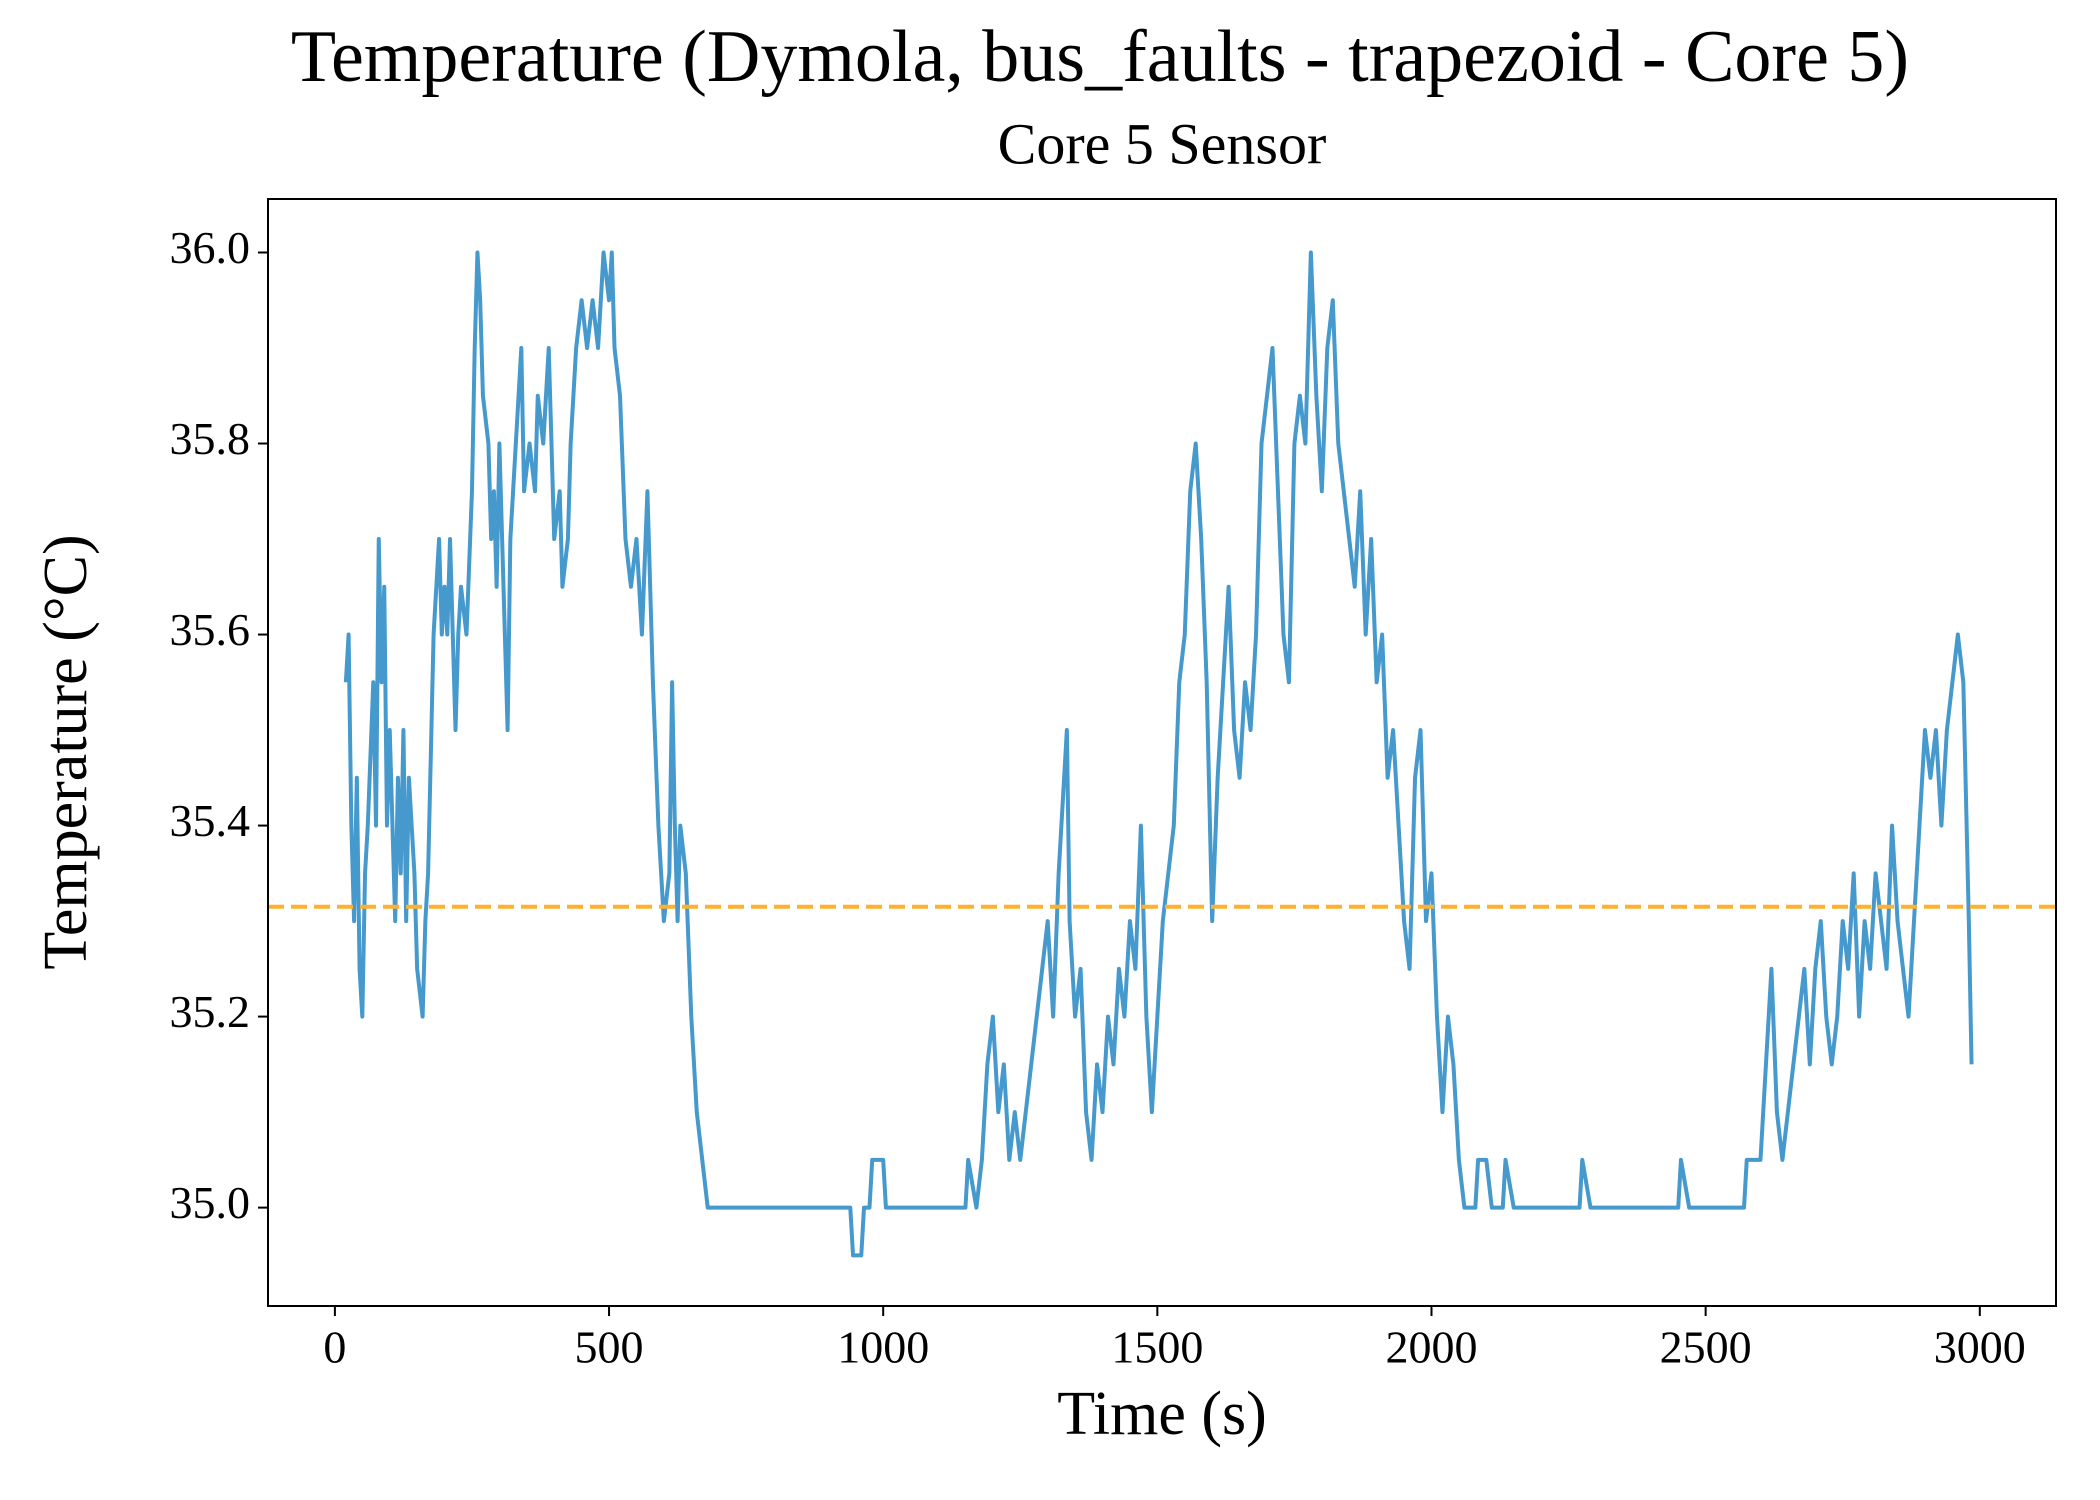 The height and width of the screenshot is (1500, 2100). What do you see at coordinates (210, 438) in the screenshot?
I see `y-tick-label: 35.8` at bounding box center [210, 438].